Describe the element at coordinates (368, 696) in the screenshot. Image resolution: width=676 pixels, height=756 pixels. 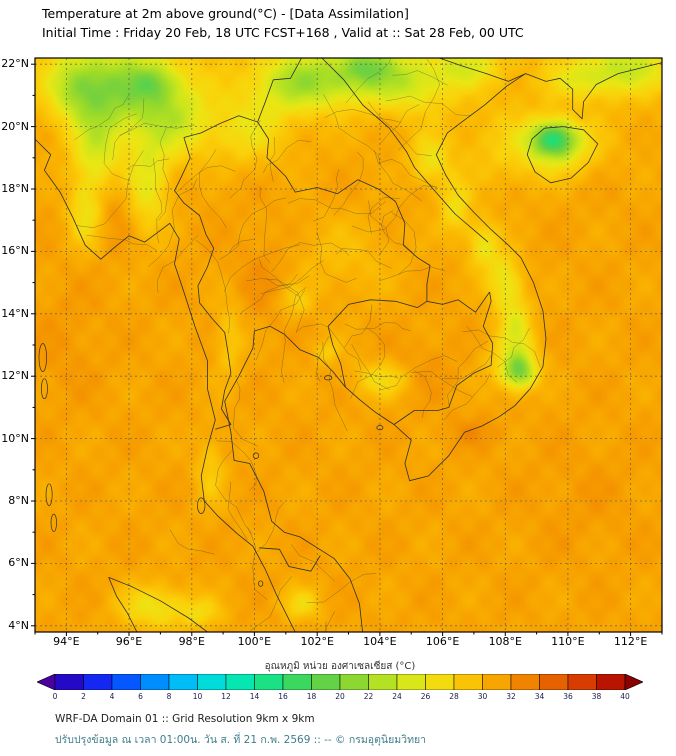
I see `colorbar-tick-label: 22` at that location.